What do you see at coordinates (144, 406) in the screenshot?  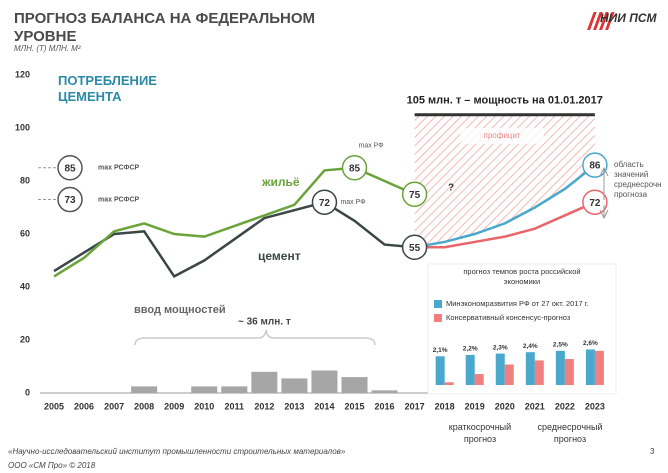 I see `x-tick-label: 2008` at bounding box center [144, 406].